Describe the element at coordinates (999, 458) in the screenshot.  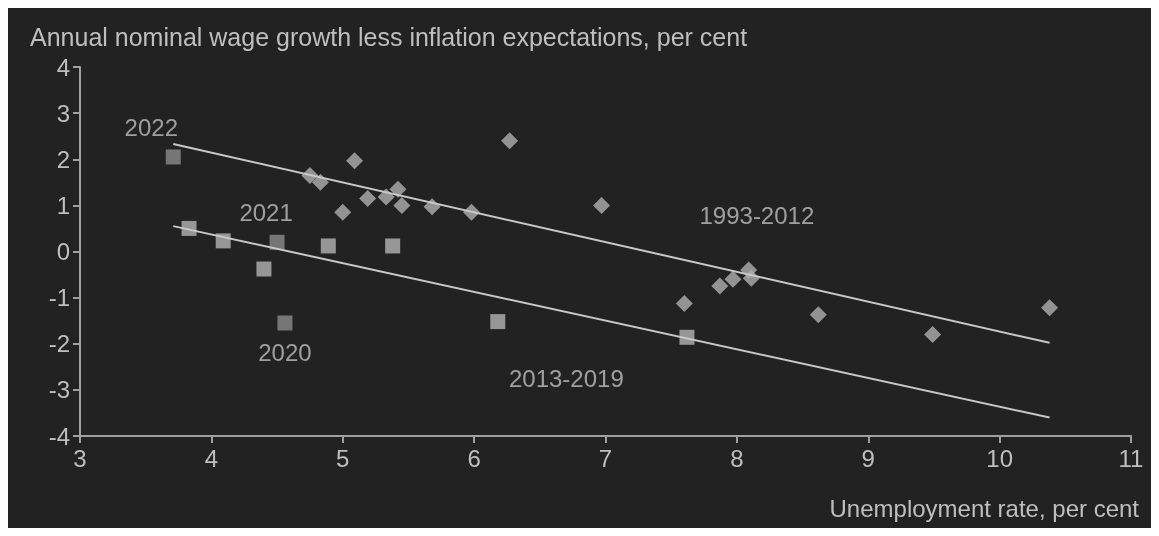
I see `x-tick-label: 10` at that location.